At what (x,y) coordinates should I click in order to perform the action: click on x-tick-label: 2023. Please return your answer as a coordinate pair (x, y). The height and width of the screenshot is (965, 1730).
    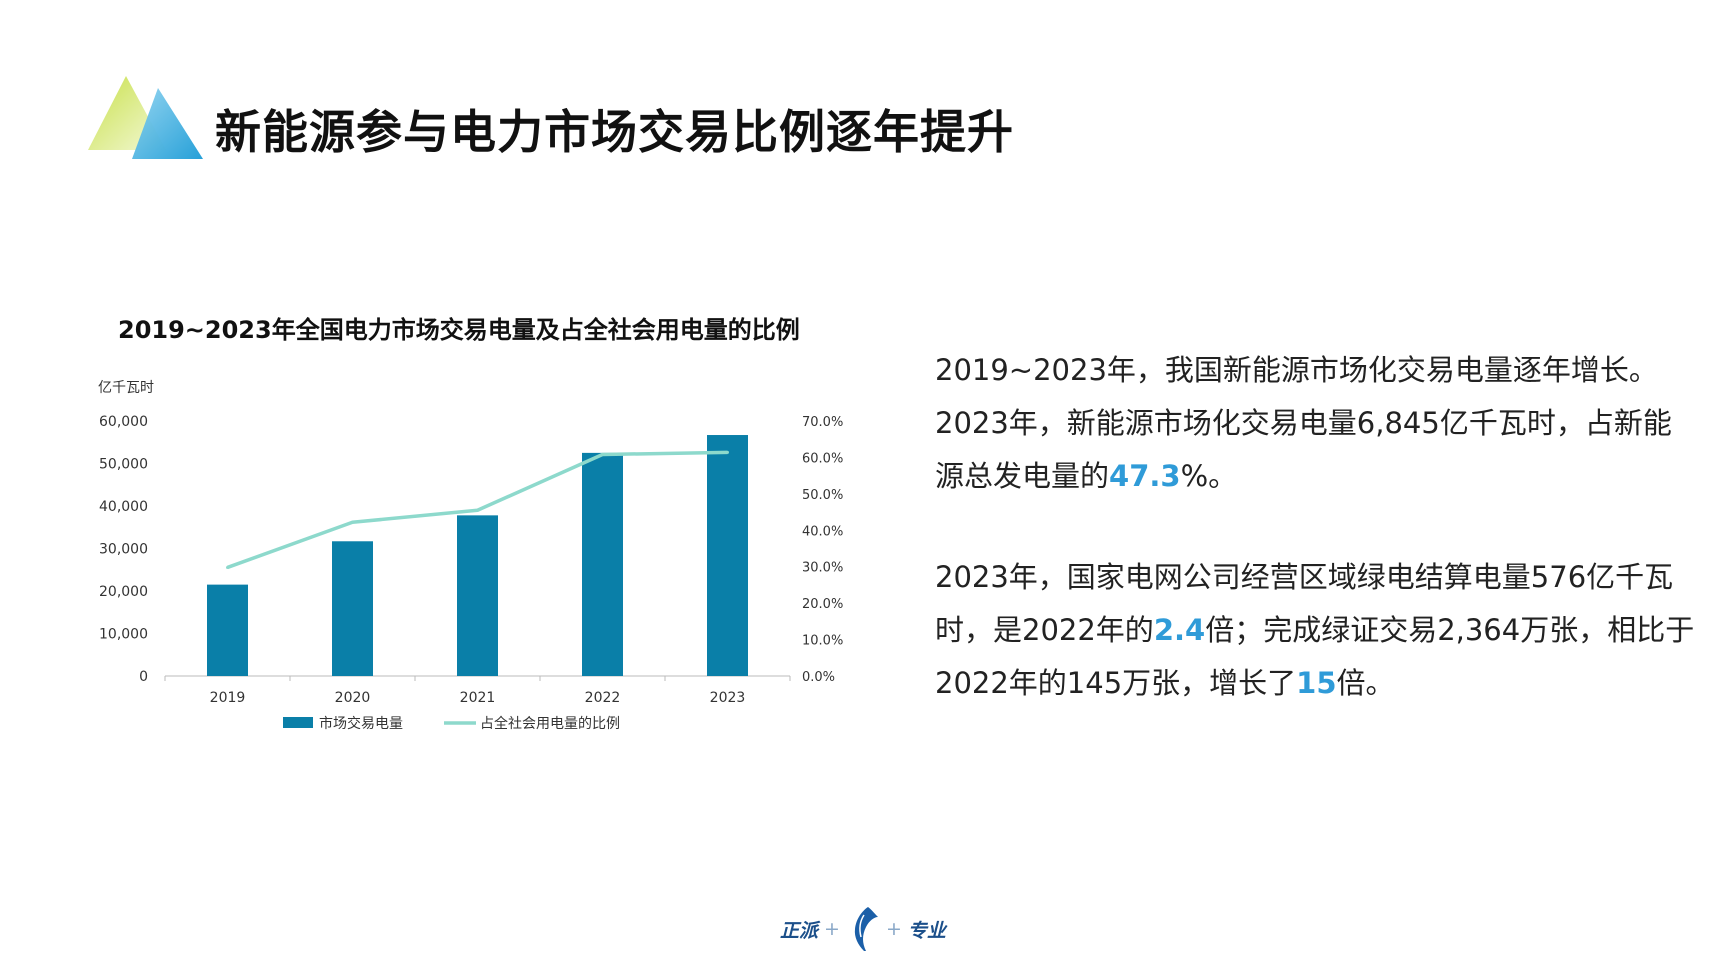
    Looking at the image, I should click on (728, 698).